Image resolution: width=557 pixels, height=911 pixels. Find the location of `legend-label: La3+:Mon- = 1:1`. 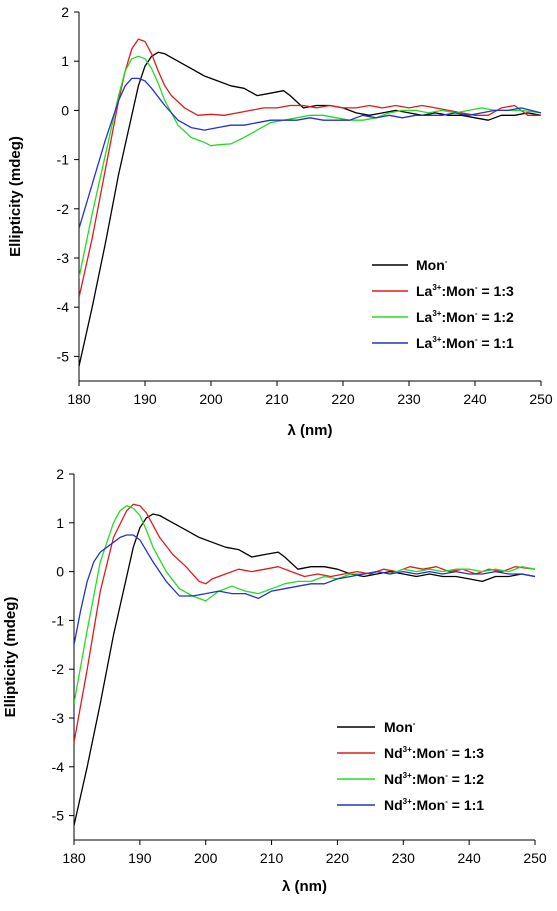

legend-label: La3+:Mon- = 1:1 is located at coordinates (465, 343).